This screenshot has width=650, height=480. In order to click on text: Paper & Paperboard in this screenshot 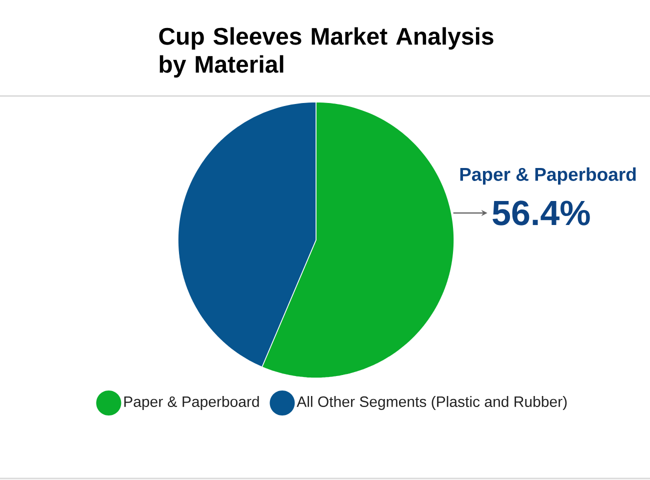, I will do `click(548, 176)`.